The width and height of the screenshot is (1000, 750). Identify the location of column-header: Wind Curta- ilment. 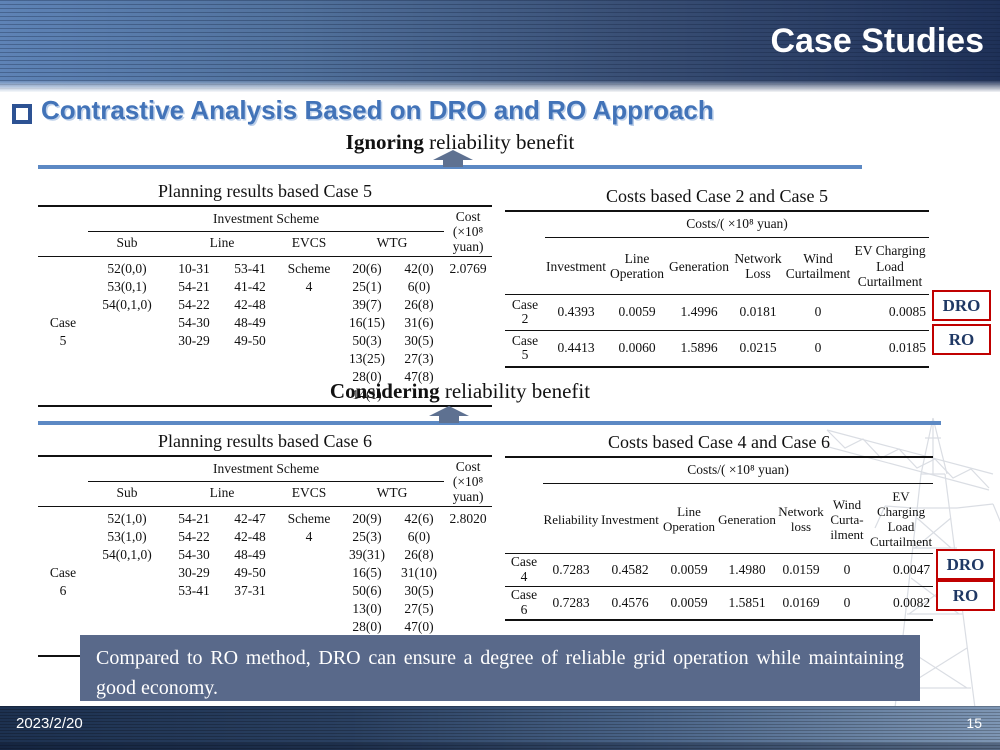
(847, 519).